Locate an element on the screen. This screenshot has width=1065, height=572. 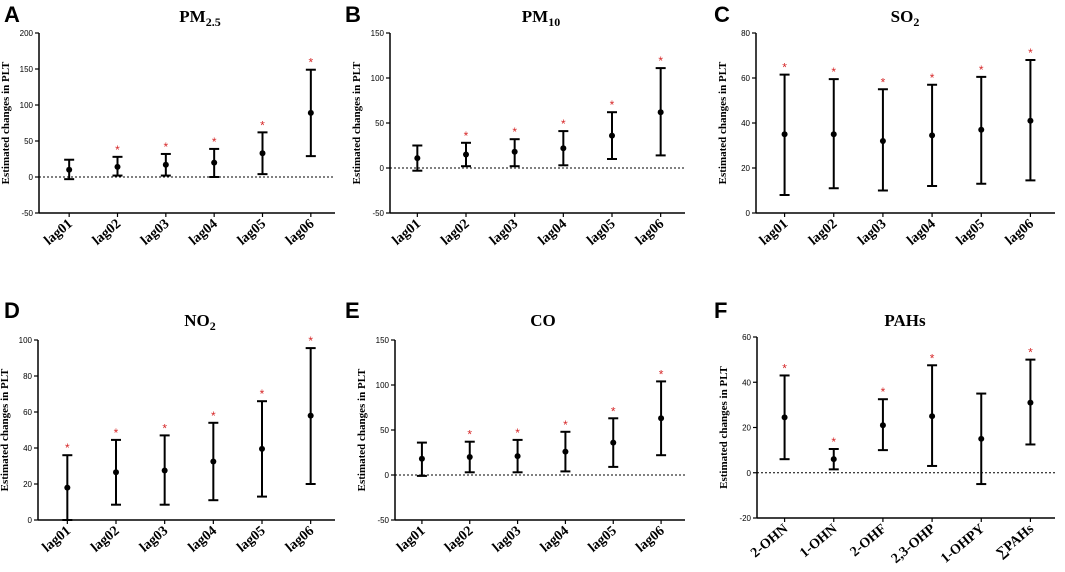
y-tick-label: 60 is located at coordinates (27, 412).